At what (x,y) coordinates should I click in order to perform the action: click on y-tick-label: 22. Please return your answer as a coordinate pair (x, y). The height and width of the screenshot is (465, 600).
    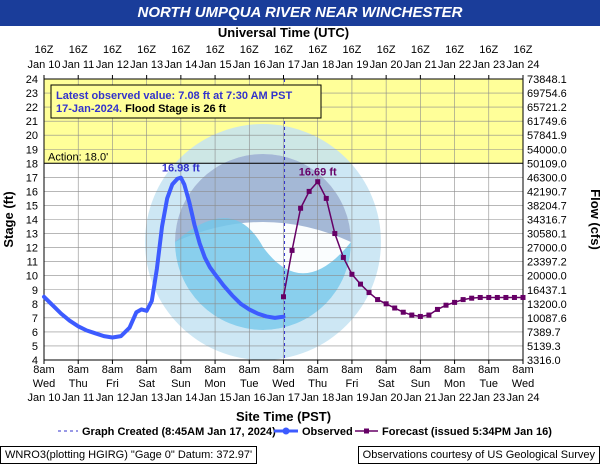
    Looking at the image, I should click on (32, 108).